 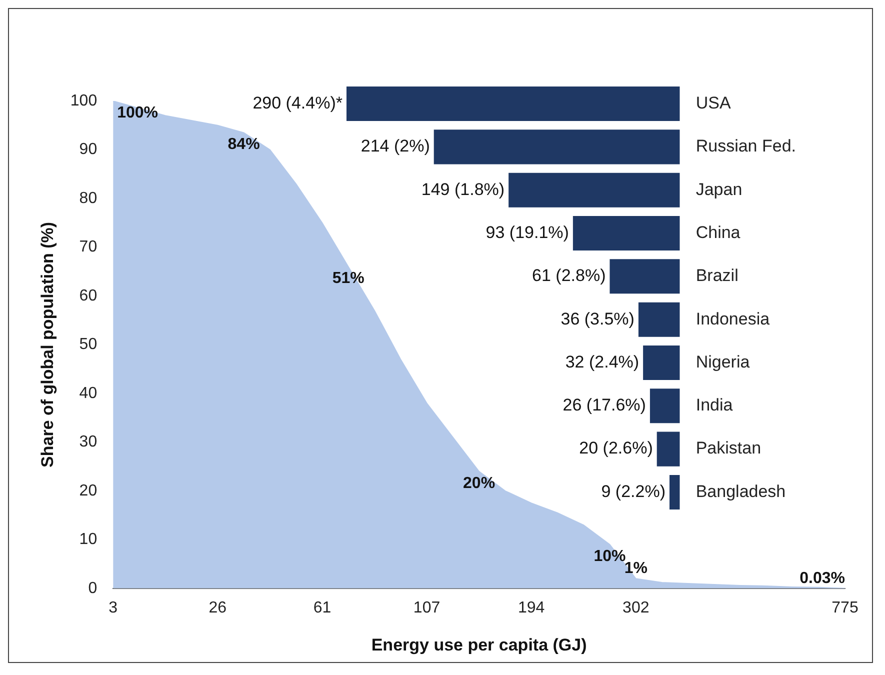 What do you see at coordinates (426, 607) in the screenshot?
I see `x-tick-label: 107` at bounding box center [426, 607].